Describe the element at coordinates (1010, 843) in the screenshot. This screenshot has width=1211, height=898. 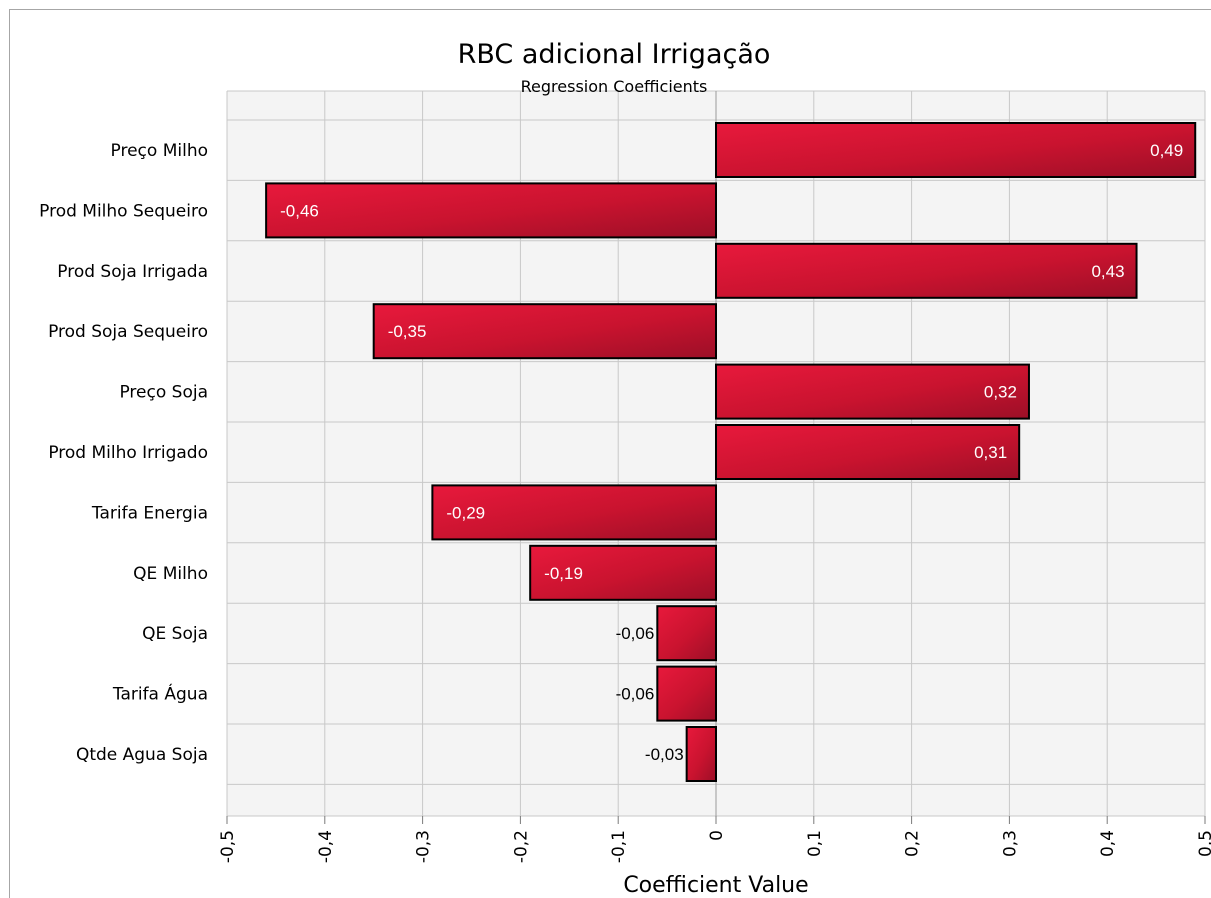
I see `x-tick-label: 0,3` at that location.